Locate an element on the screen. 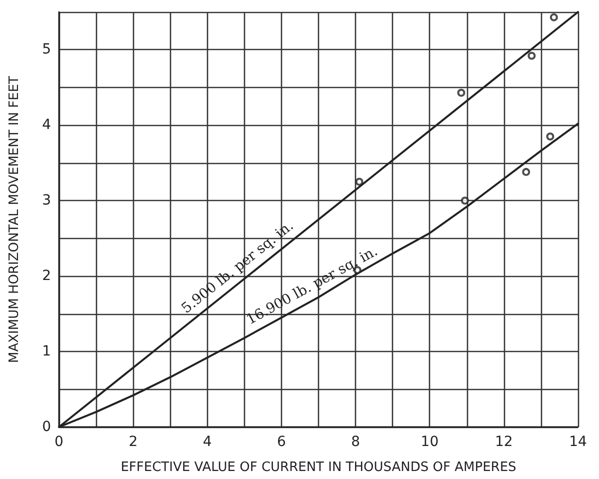  x-tick-label: 12 is located at coordinates (503, 442).